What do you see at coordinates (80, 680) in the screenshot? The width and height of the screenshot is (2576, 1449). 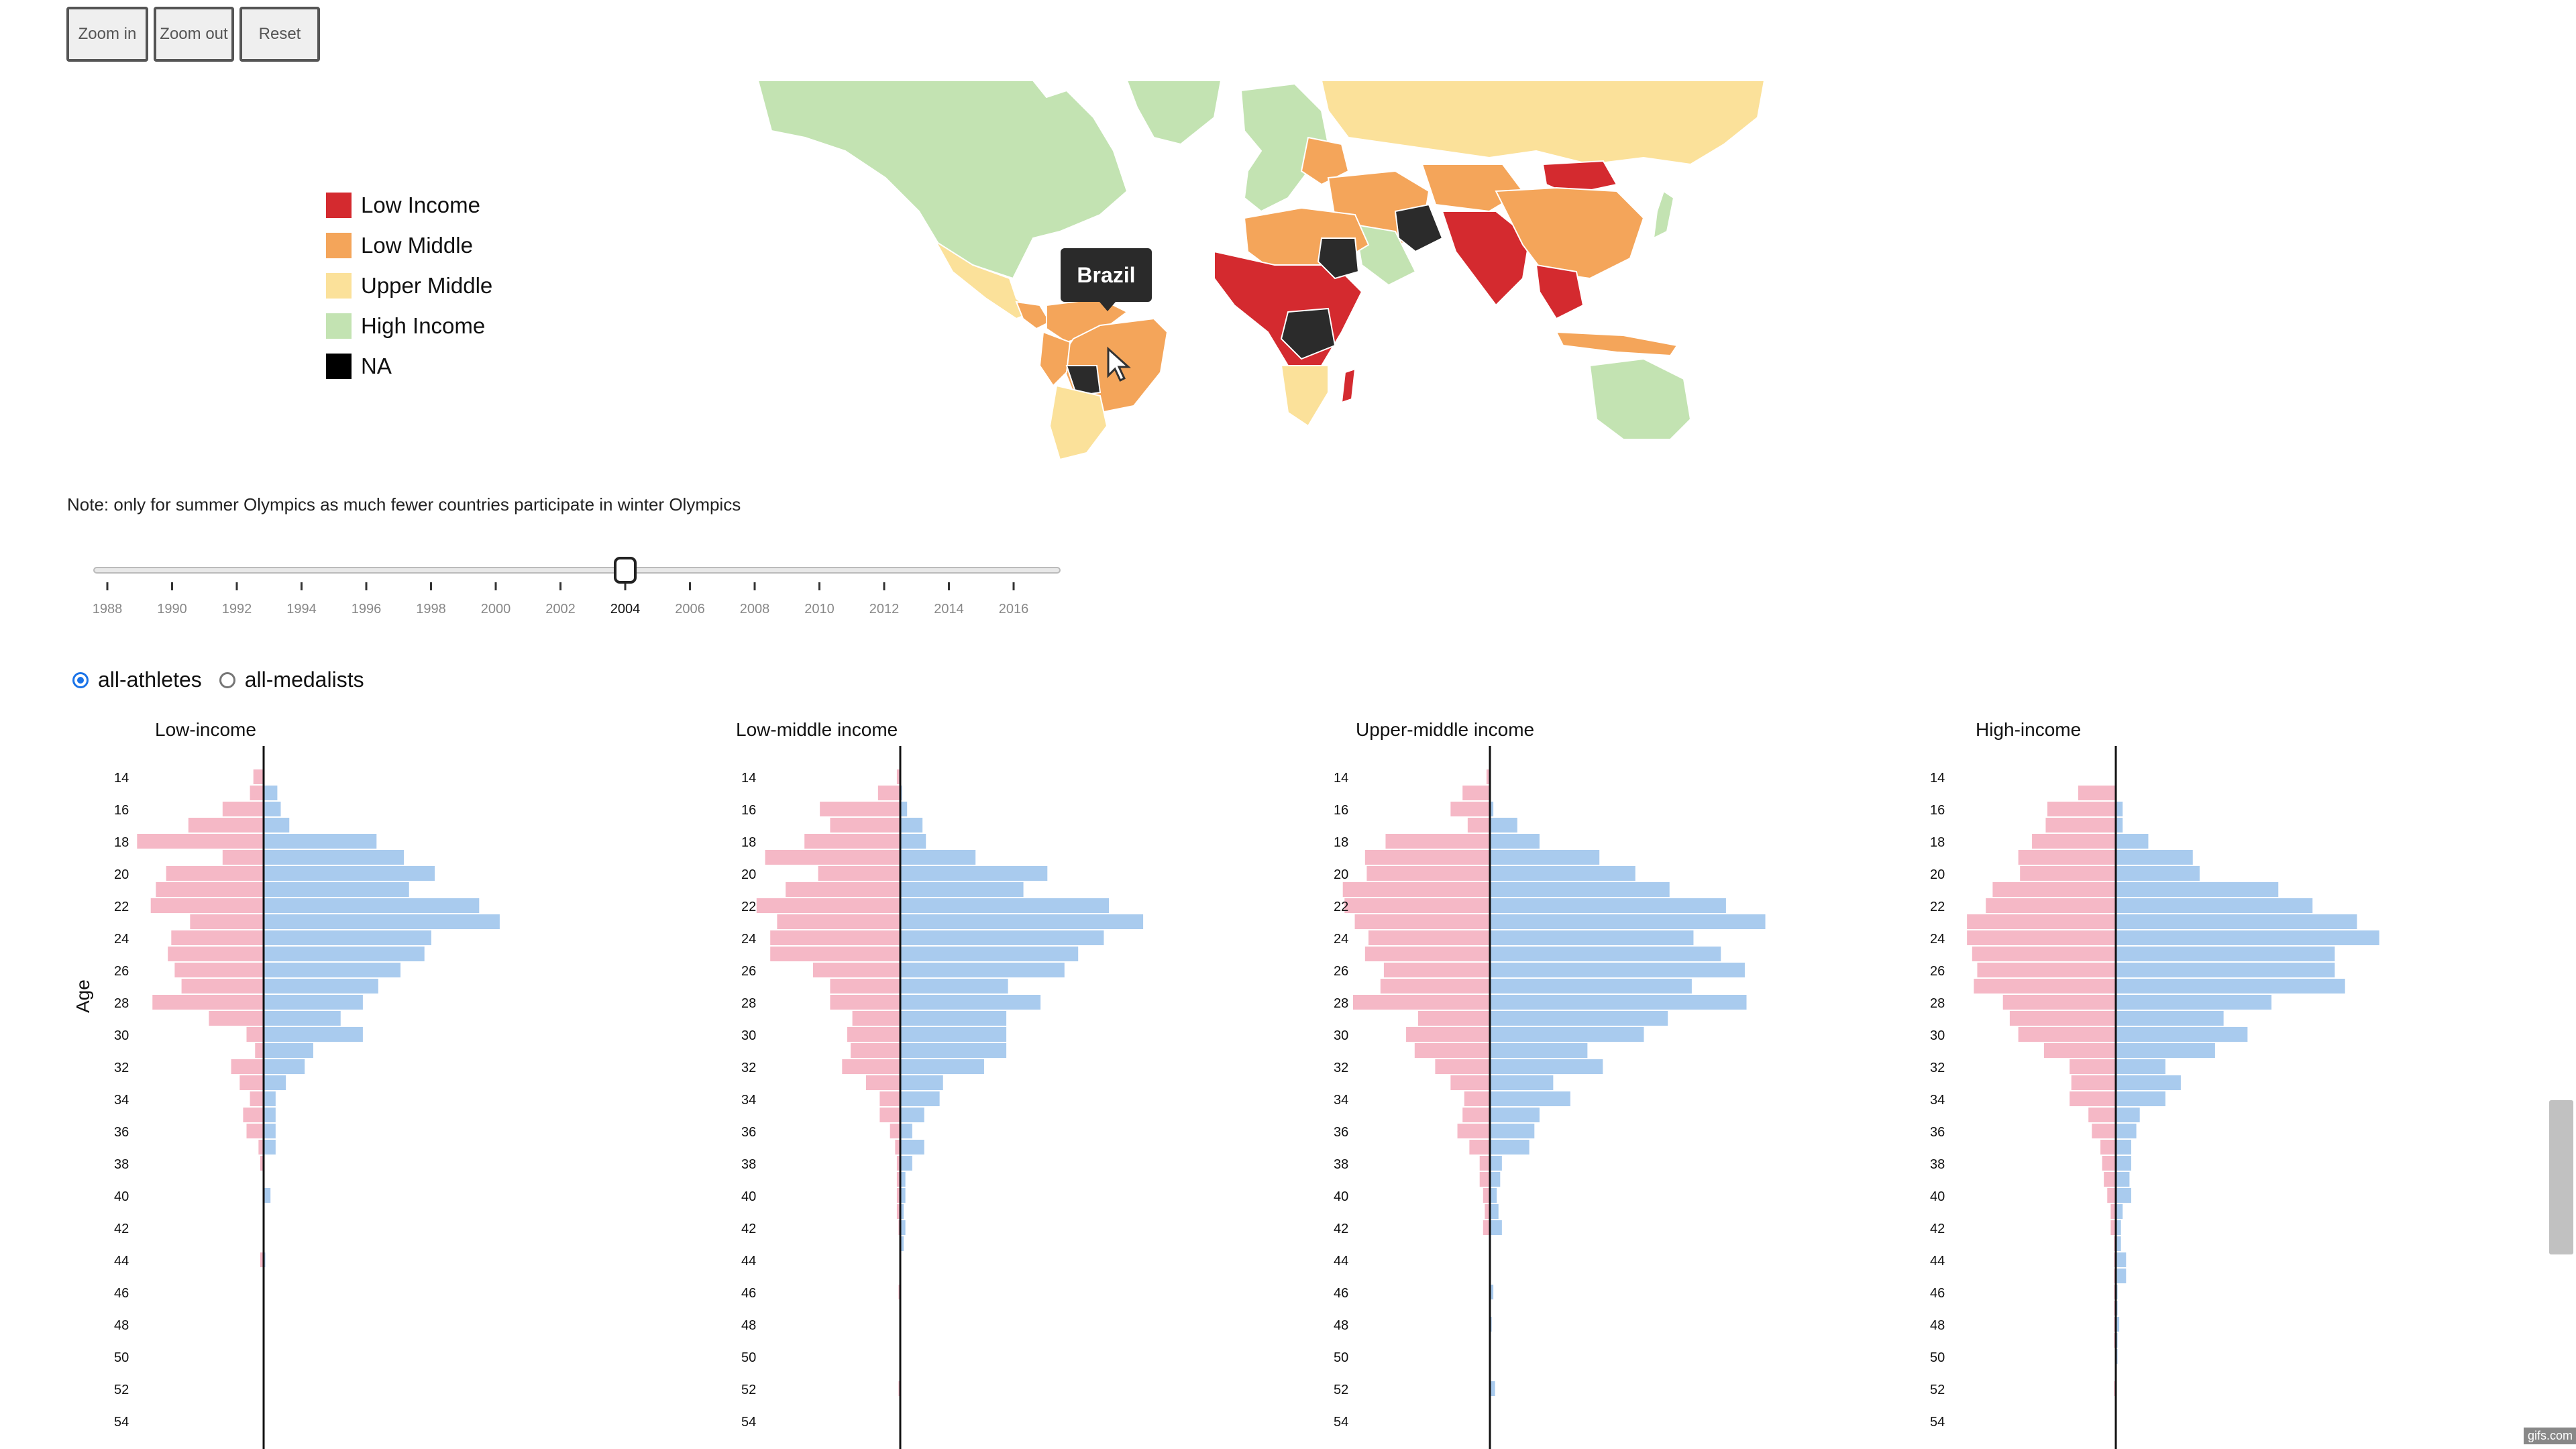 I see `all-athletes-radio` at bounding box center [80, 680].